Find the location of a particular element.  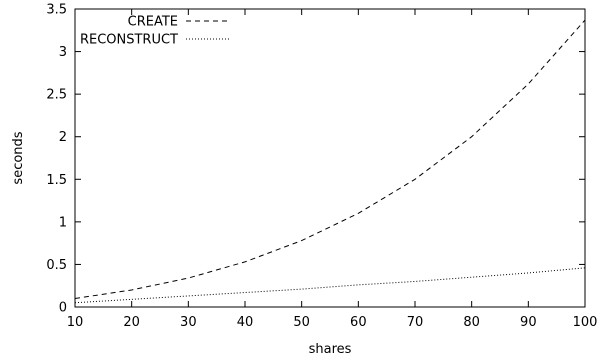

y-tick-label: 1 is located at coordinates (63, 222).